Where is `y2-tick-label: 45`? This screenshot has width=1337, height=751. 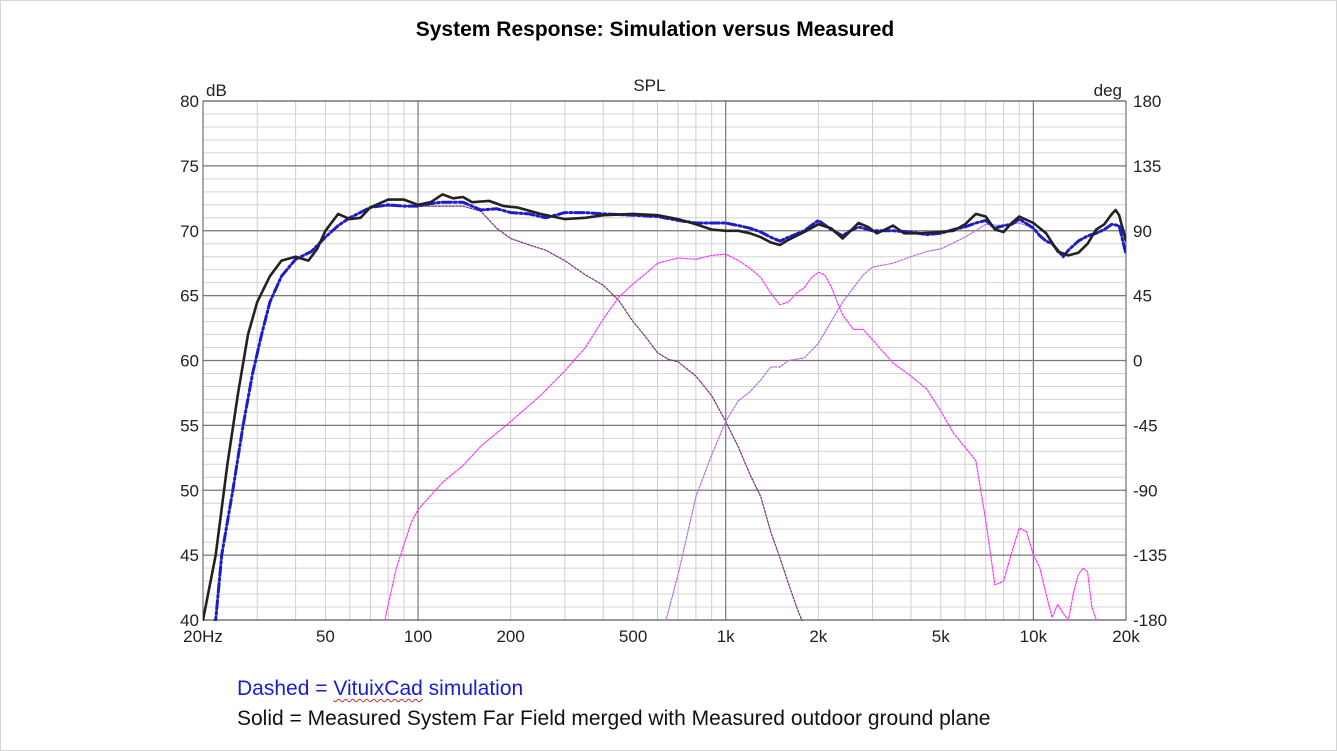 y2-tick-label: 45 is located at coordinates (1142, 296).